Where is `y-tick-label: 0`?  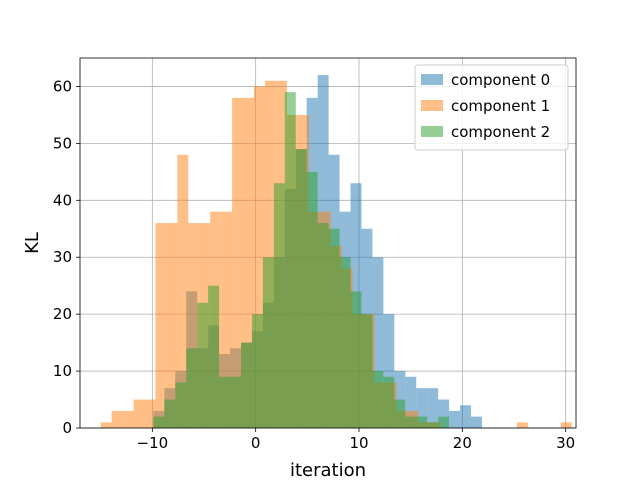 y-tick-label: 0 is located at coordinates (67, 428).